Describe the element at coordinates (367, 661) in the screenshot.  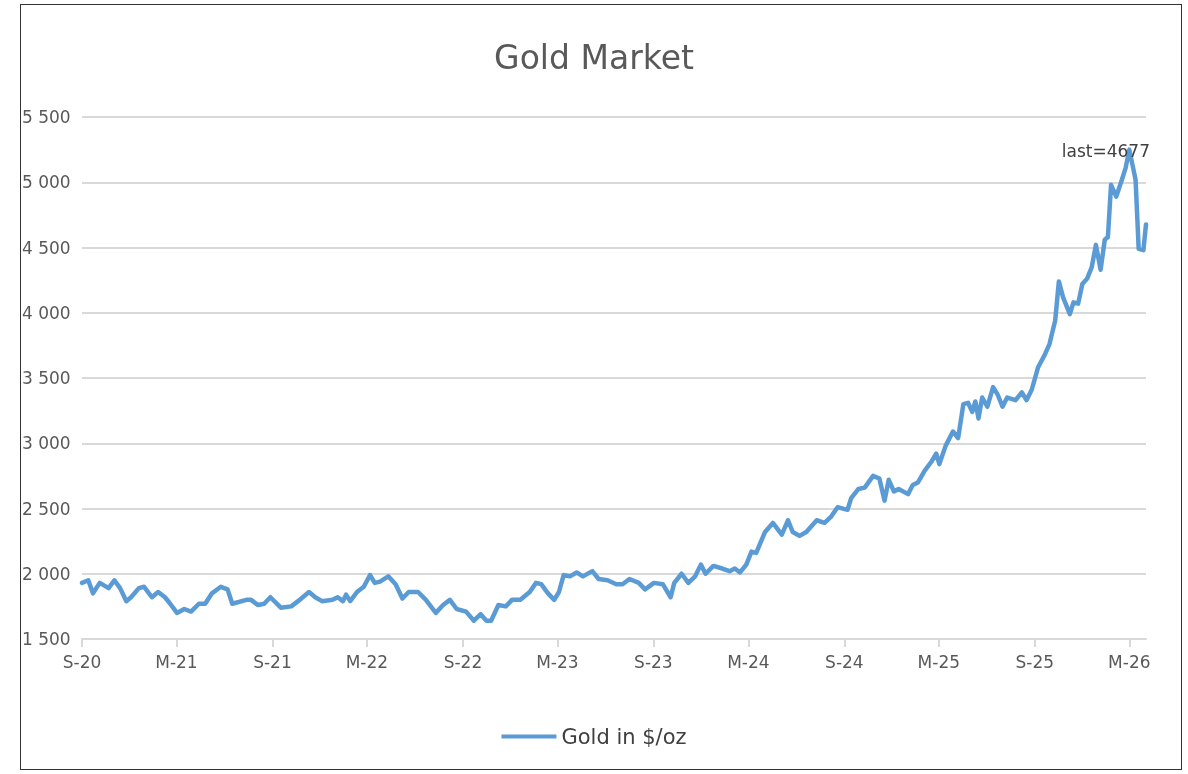
I see `x-tick-label: M-22` at that location.